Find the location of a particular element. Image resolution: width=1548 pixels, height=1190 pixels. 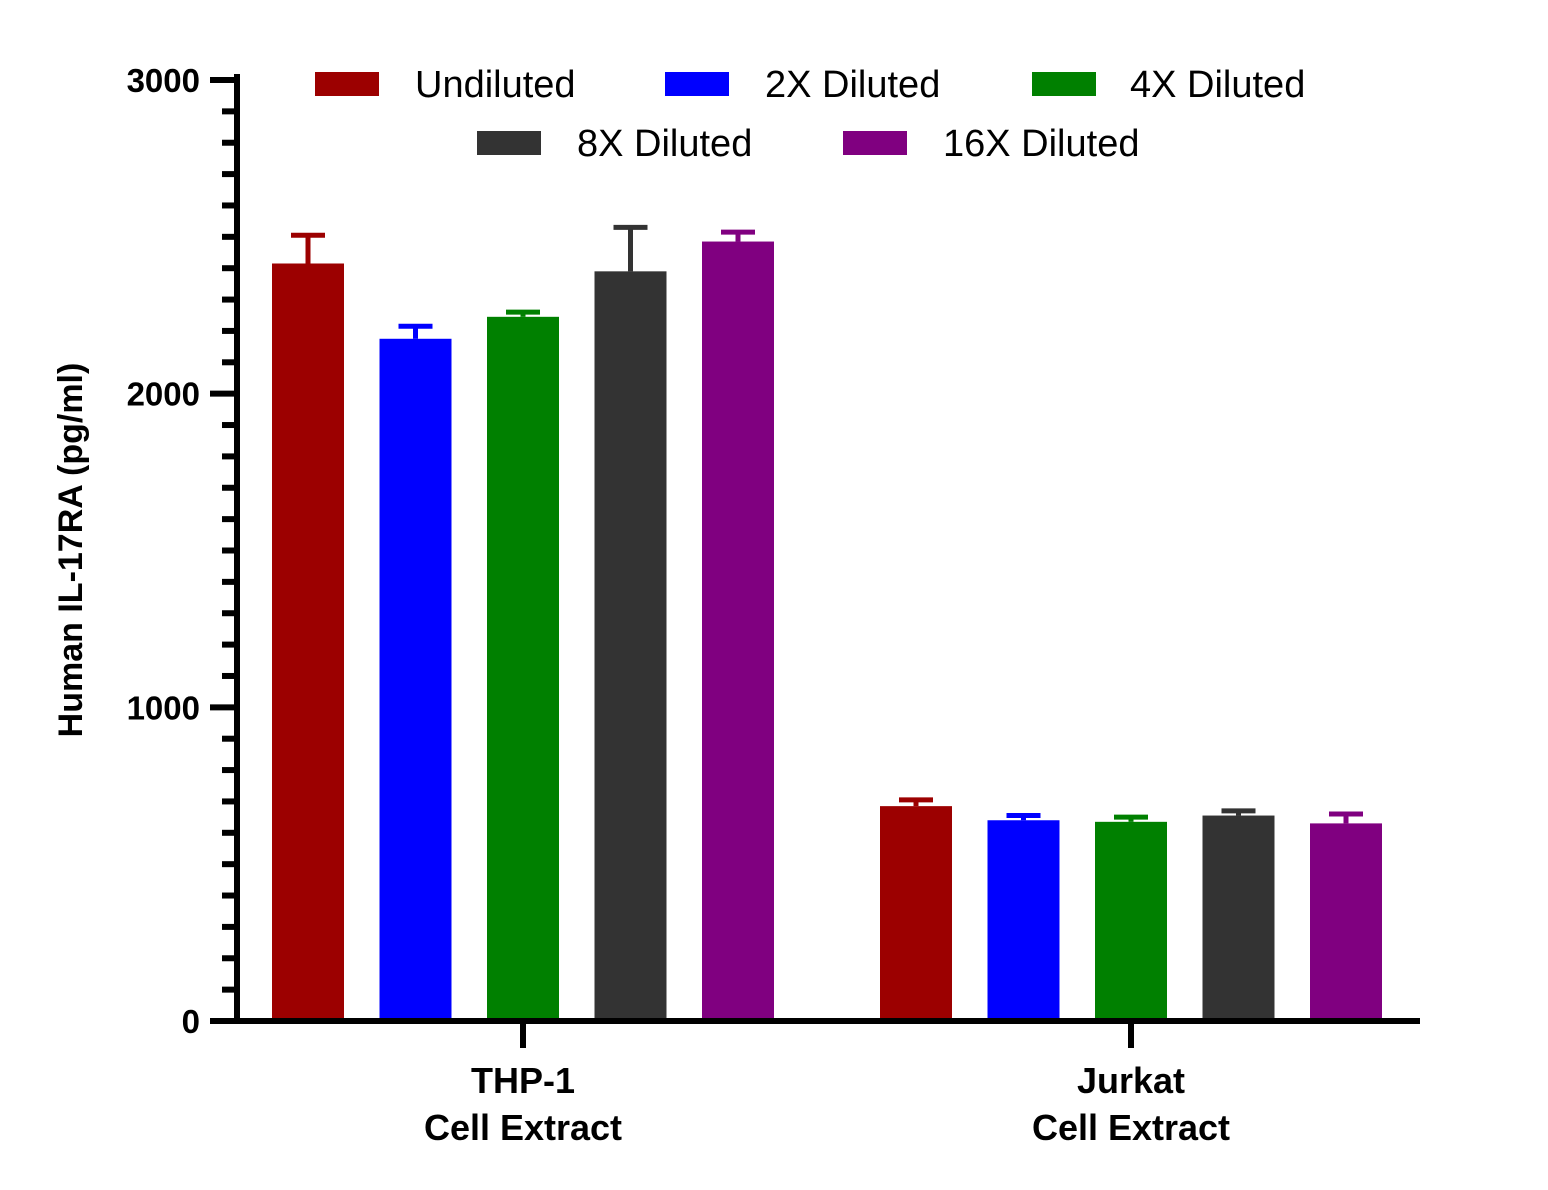

legend-item: 2X Diluted is located at coordinates (802, 85).